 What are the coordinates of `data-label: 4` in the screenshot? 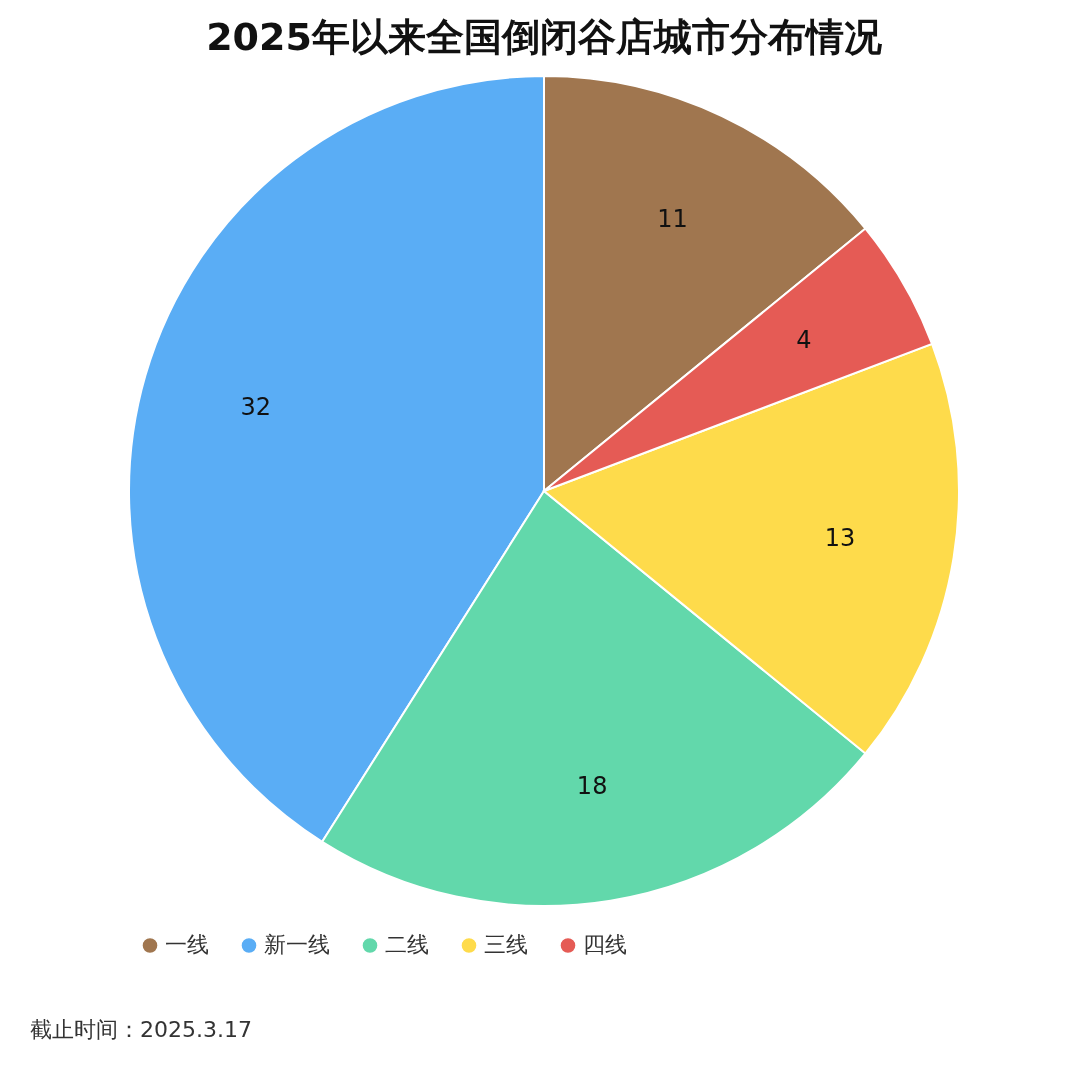 It's located at (804, 340).